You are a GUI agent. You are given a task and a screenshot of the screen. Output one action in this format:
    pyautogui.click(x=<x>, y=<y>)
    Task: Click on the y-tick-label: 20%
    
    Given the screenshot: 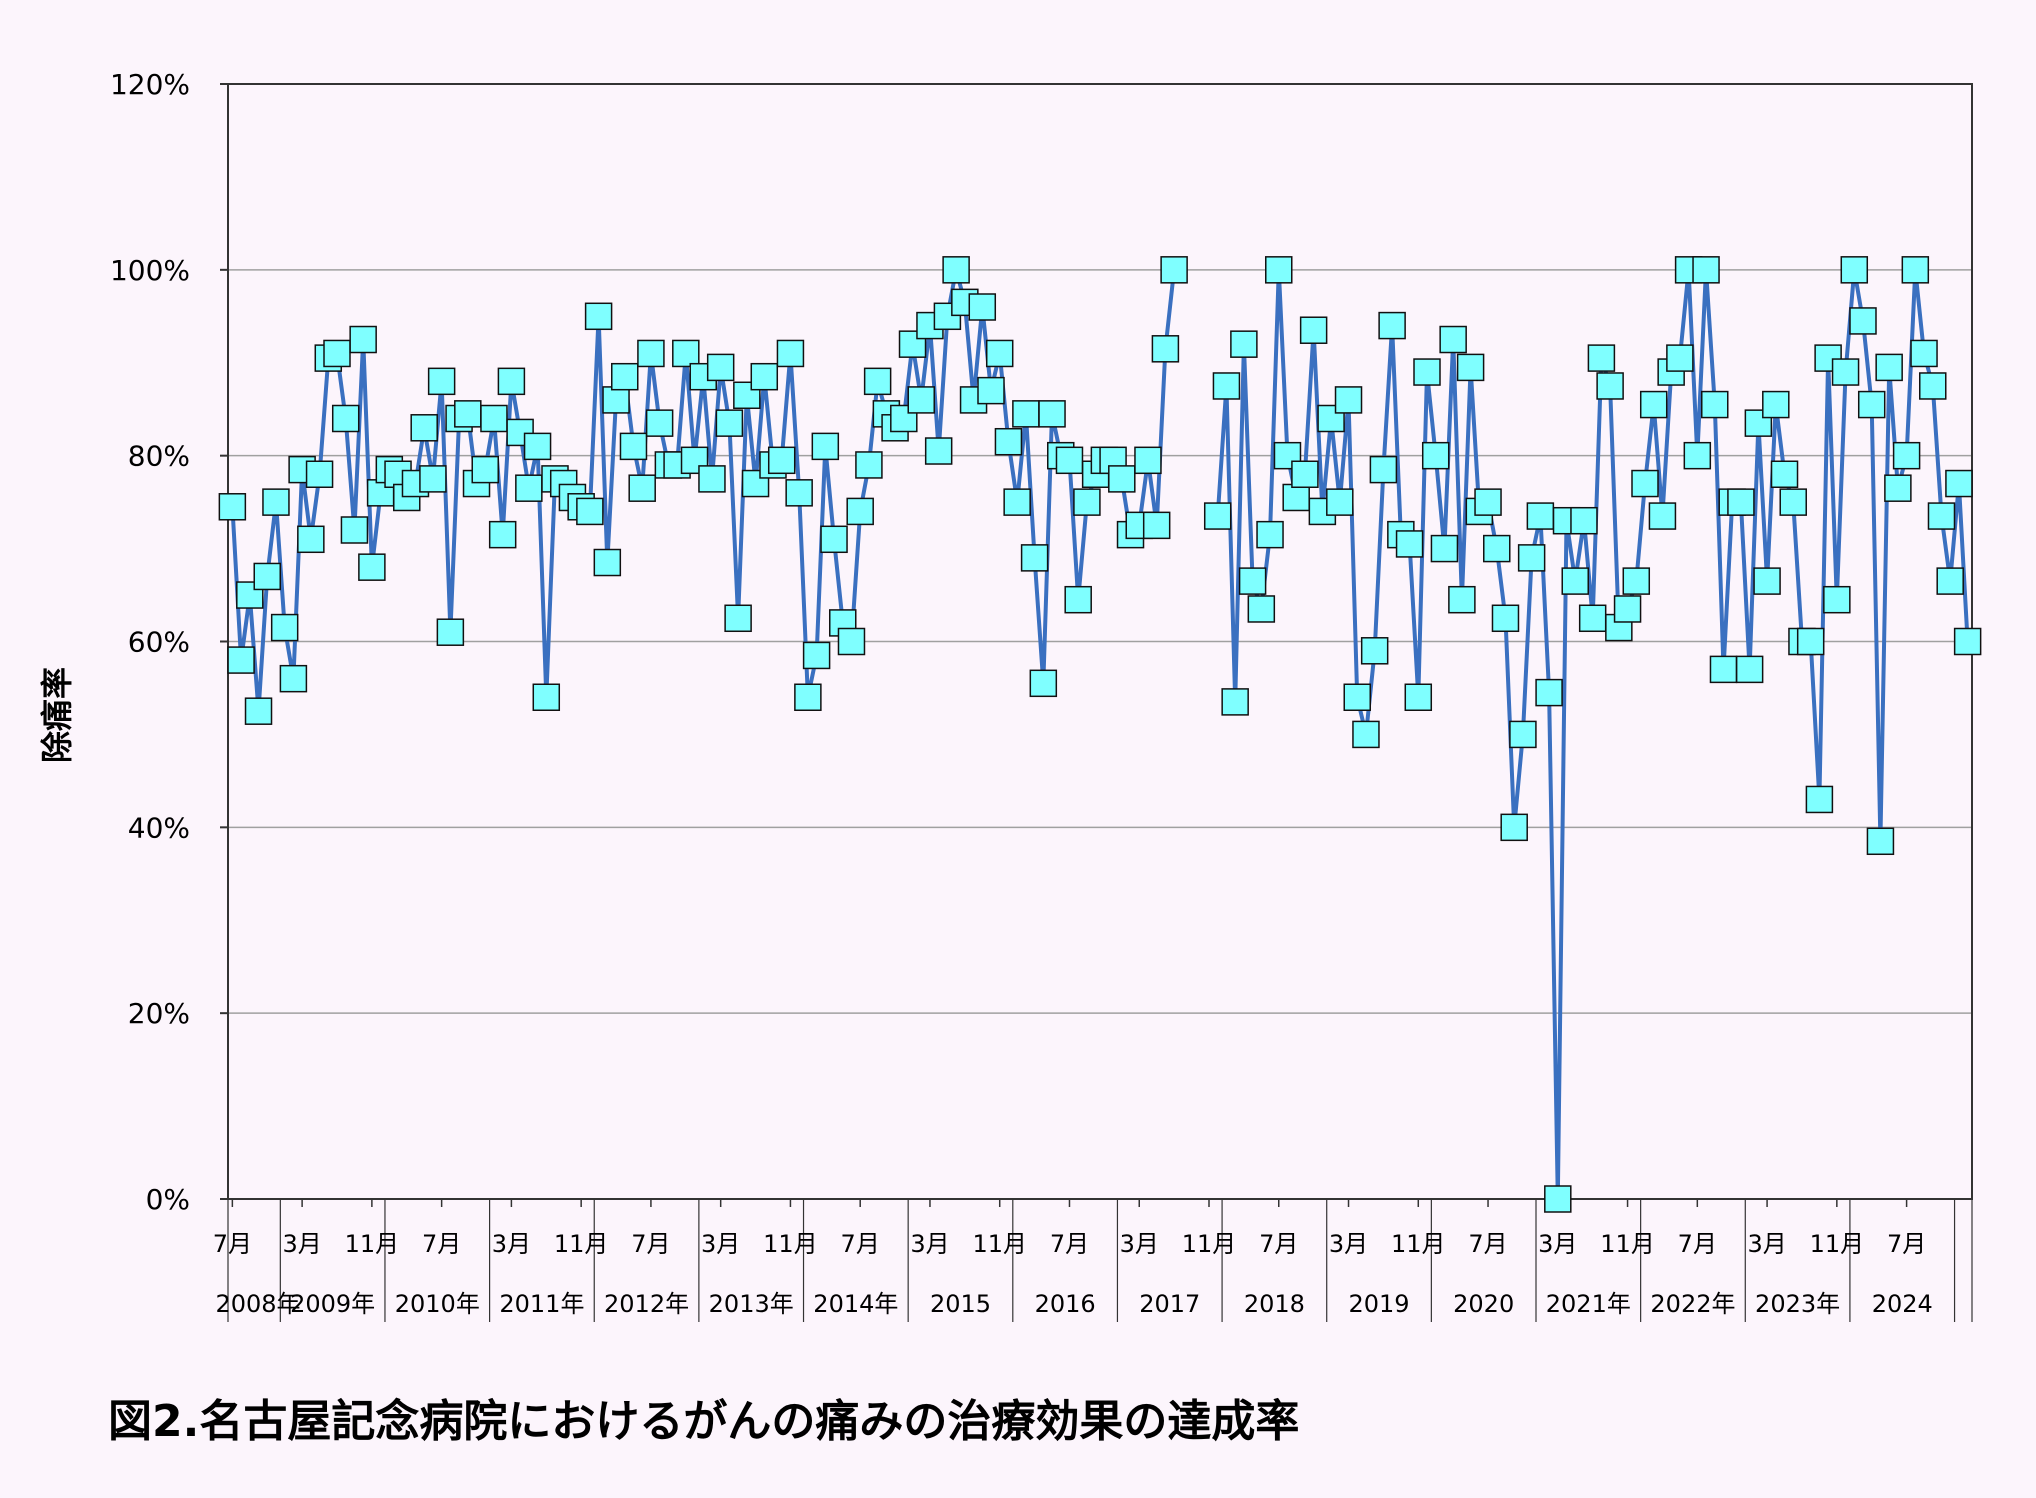 What is the action you would take?
    pyautogui.click(x=159, y=1013)
    